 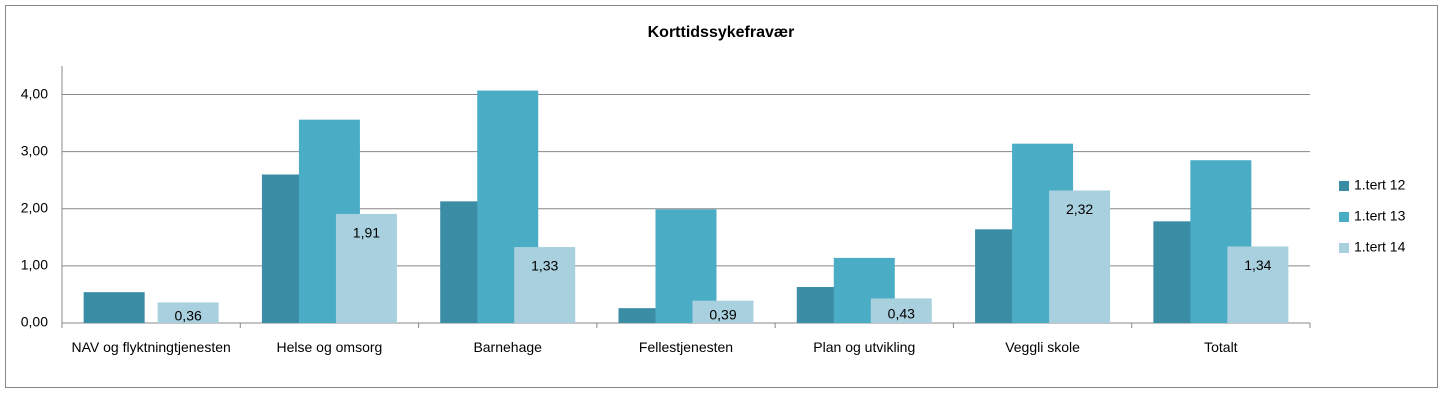 What do you see at coordinates (722, 315) in the screenshot?
I see `data-label: 0,39` at bounding box center [722, 315].